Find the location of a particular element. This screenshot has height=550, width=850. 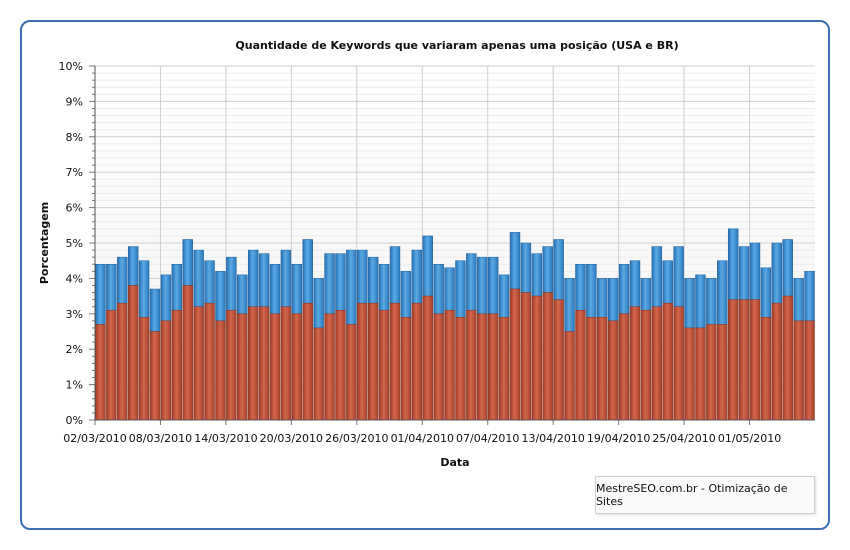

x-tick-label: 26/03/2010 is located at coordinates (356, 438).